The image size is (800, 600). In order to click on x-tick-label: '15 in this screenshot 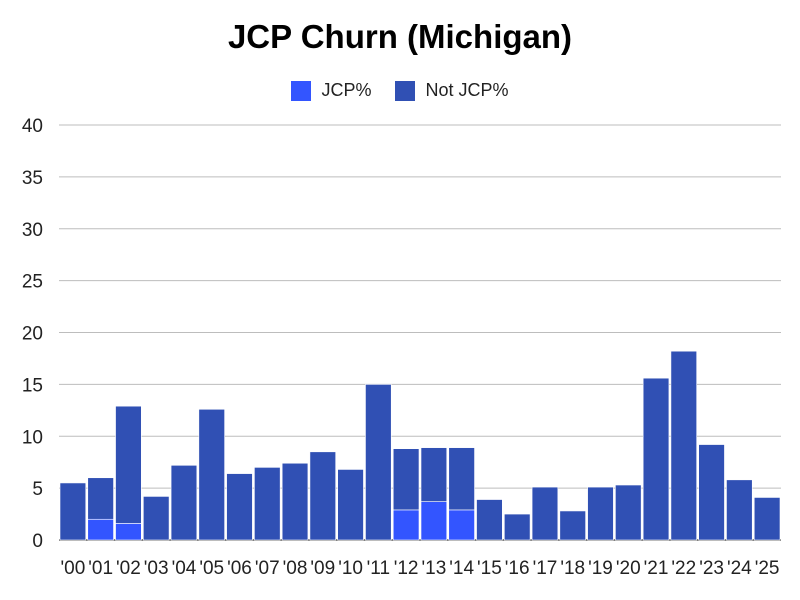, I will do `click(489, 568)`.